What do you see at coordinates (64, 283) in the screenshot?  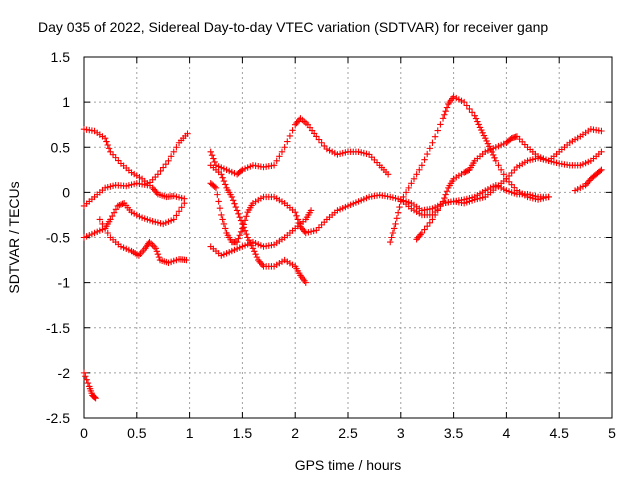 I see `y-tick-label: -1` at bounding box center [64, 283].